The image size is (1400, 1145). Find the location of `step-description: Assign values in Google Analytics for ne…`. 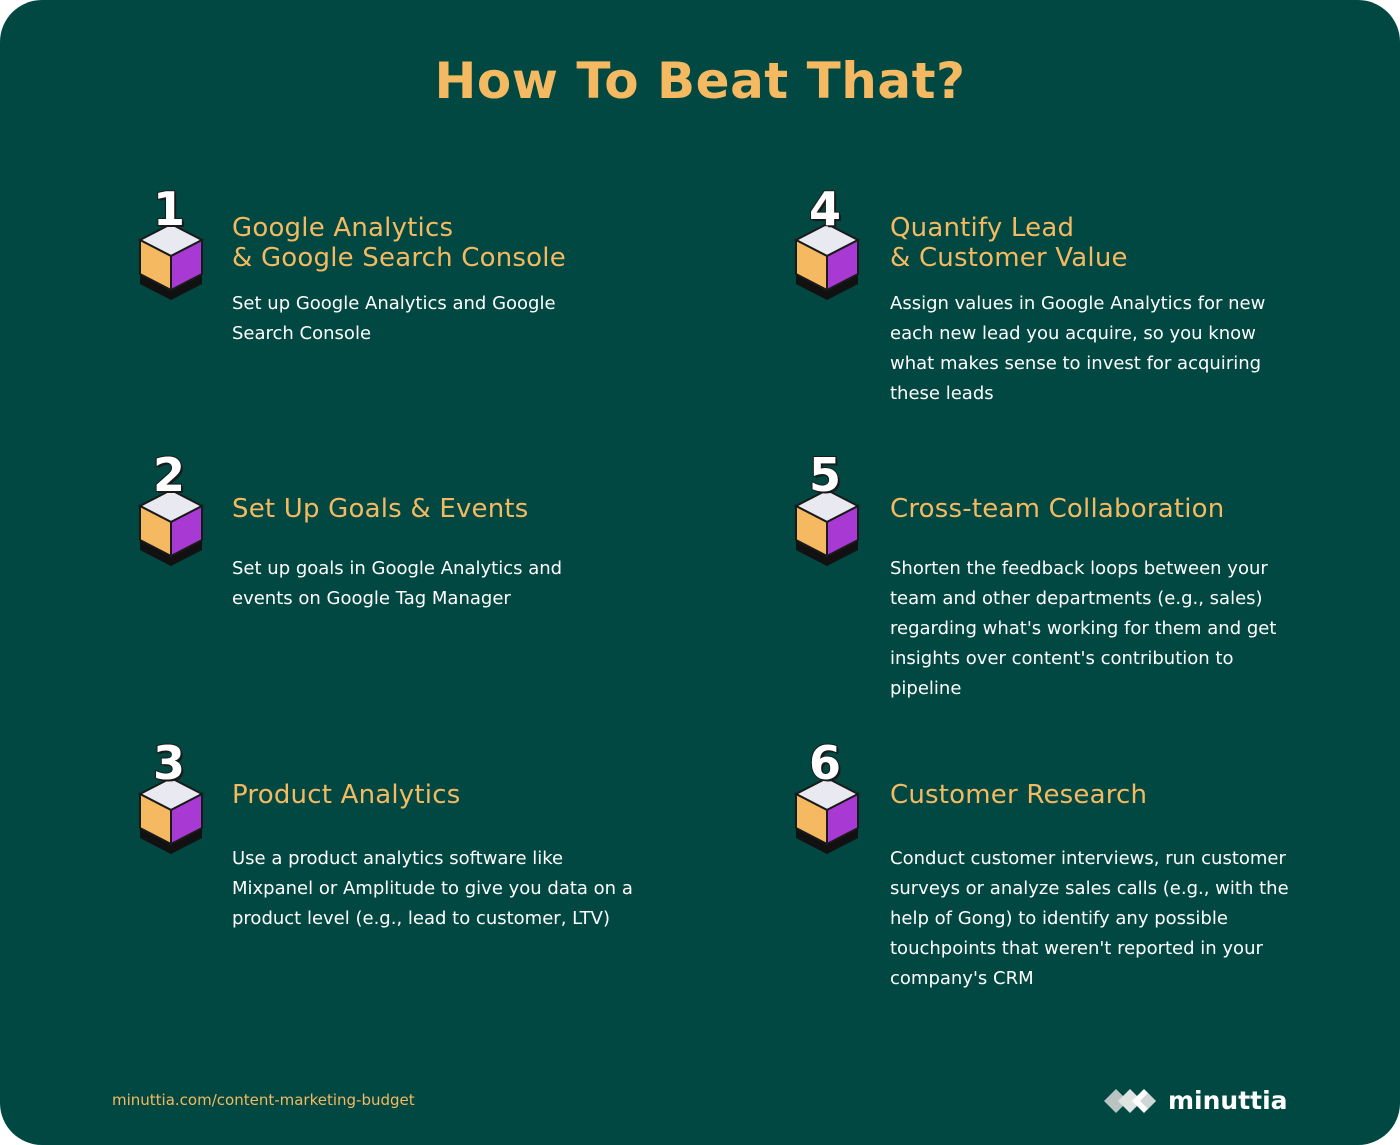

step-description: Assign values in Google Analytics for ne… is located at coordinates (1078, 348).